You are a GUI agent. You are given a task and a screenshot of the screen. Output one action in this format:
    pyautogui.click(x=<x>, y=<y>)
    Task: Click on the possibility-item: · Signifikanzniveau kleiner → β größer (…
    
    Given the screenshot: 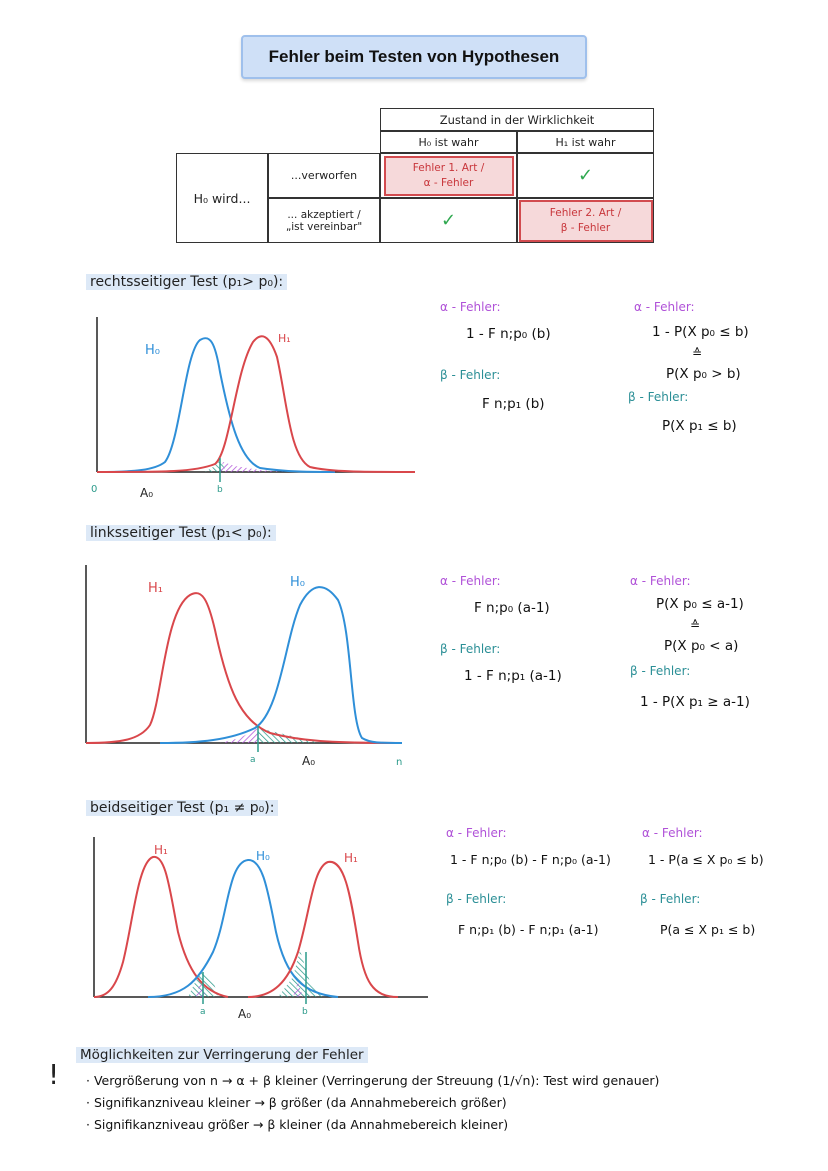 What is the action you would take?
    pyautogui.click(x=296, y=1102)
    